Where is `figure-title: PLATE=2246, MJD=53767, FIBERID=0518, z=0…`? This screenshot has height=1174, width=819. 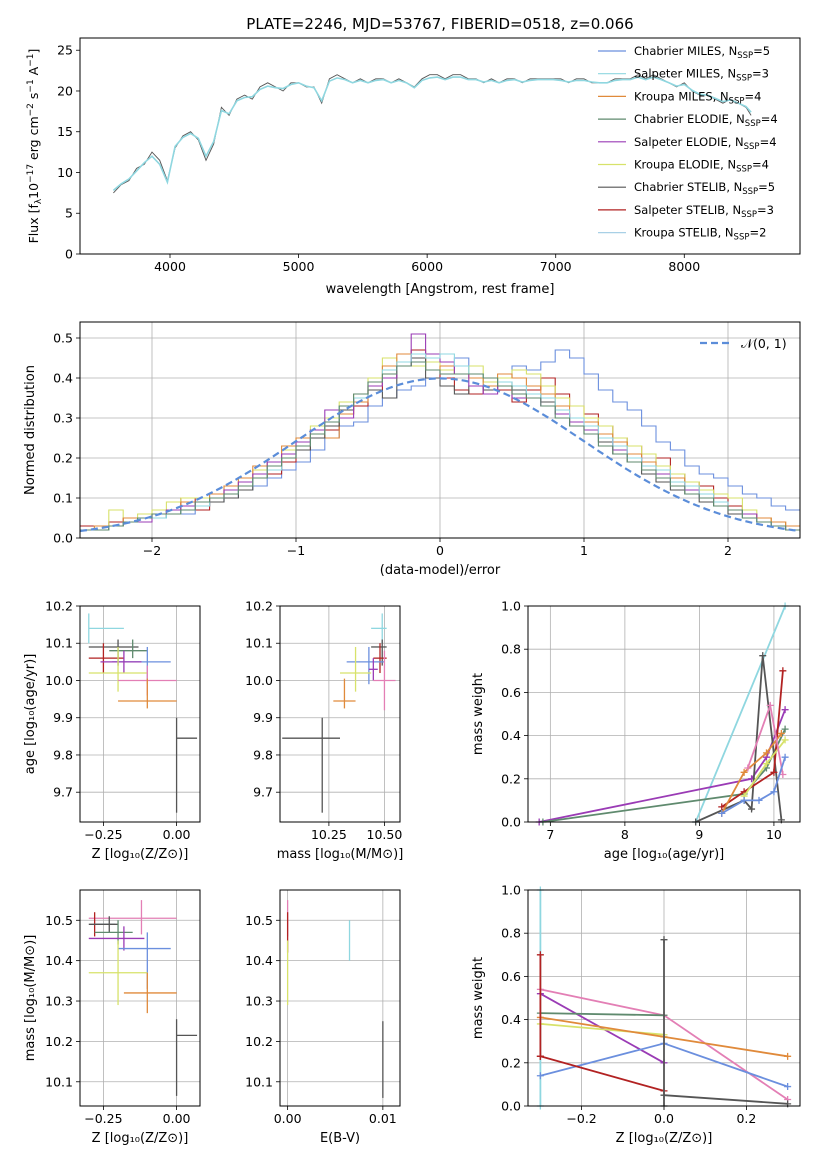
figure-title: PLATE=2246, MJD=53767, FIBERID=0518, z=0… is located at coordinates (439, 24).